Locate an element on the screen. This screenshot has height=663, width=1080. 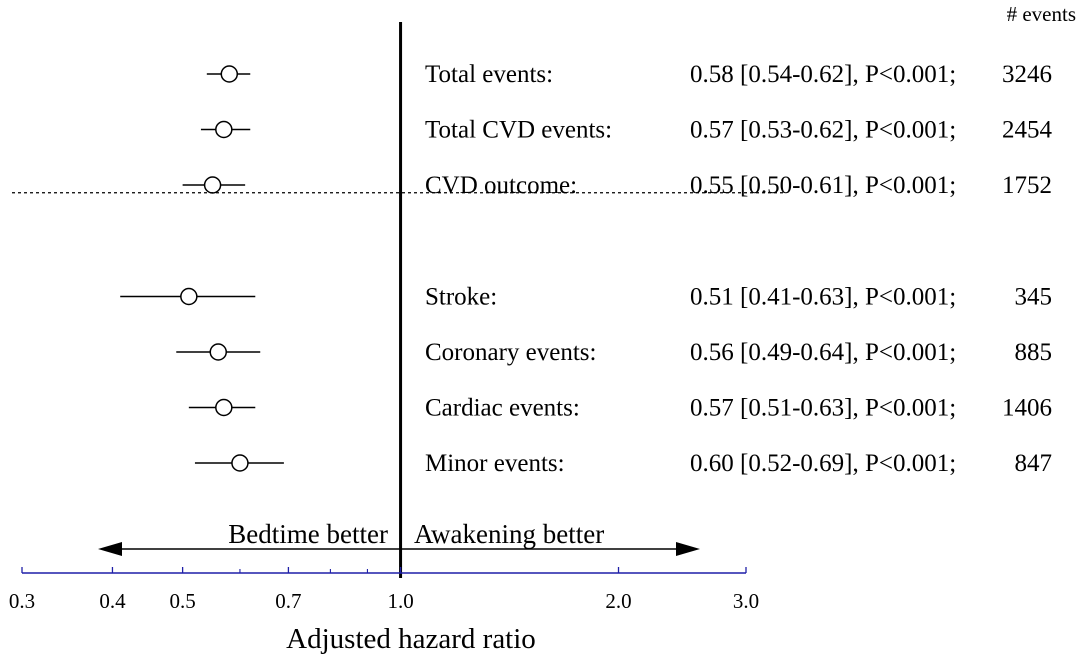
x-tick-label: 0.3 is located at coordinates (22, 601).